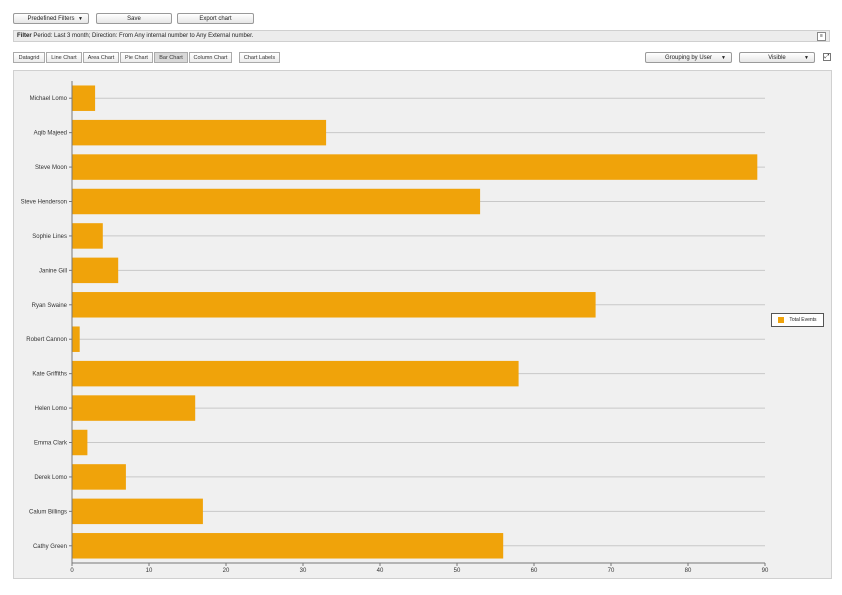 This screenshot has width=842, height=595. I want to click on tab-area-chart: Area Chart, so click(101, 57).